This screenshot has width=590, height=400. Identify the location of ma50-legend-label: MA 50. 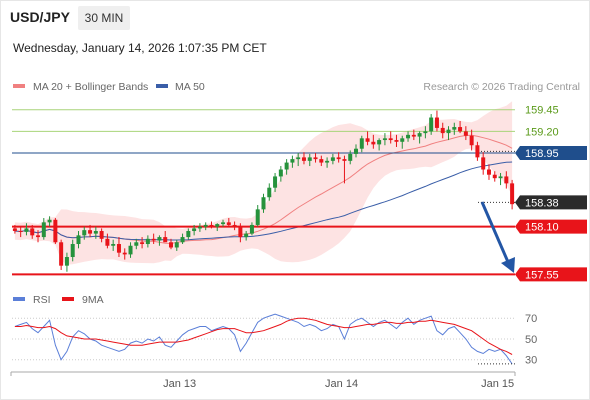
(190, 87).